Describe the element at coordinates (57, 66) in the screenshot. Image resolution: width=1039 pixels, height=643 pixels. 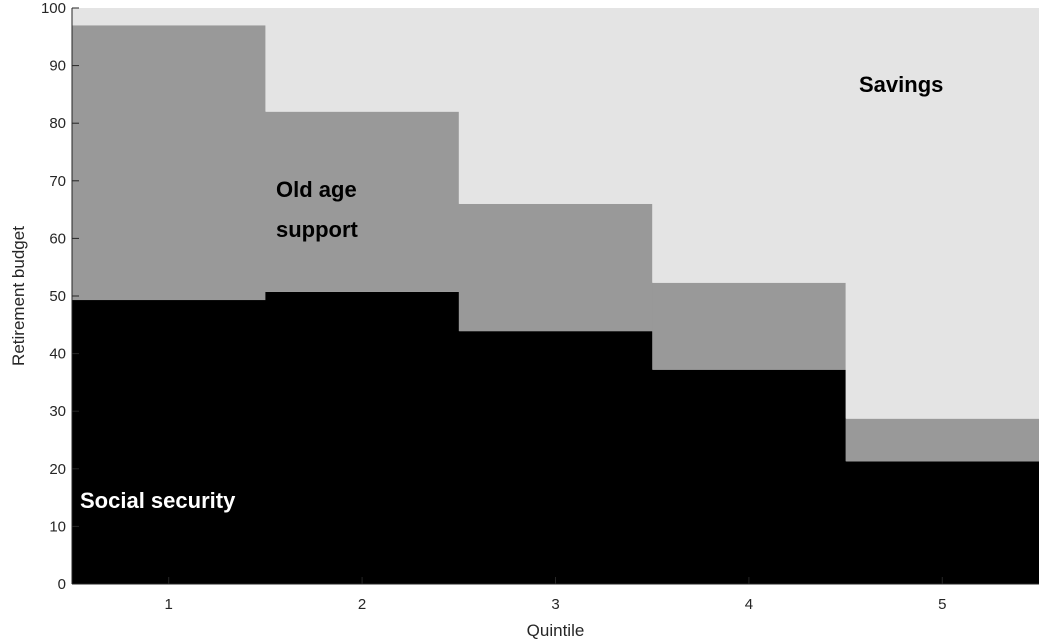
I see `y-tick-label: 90` at that location.